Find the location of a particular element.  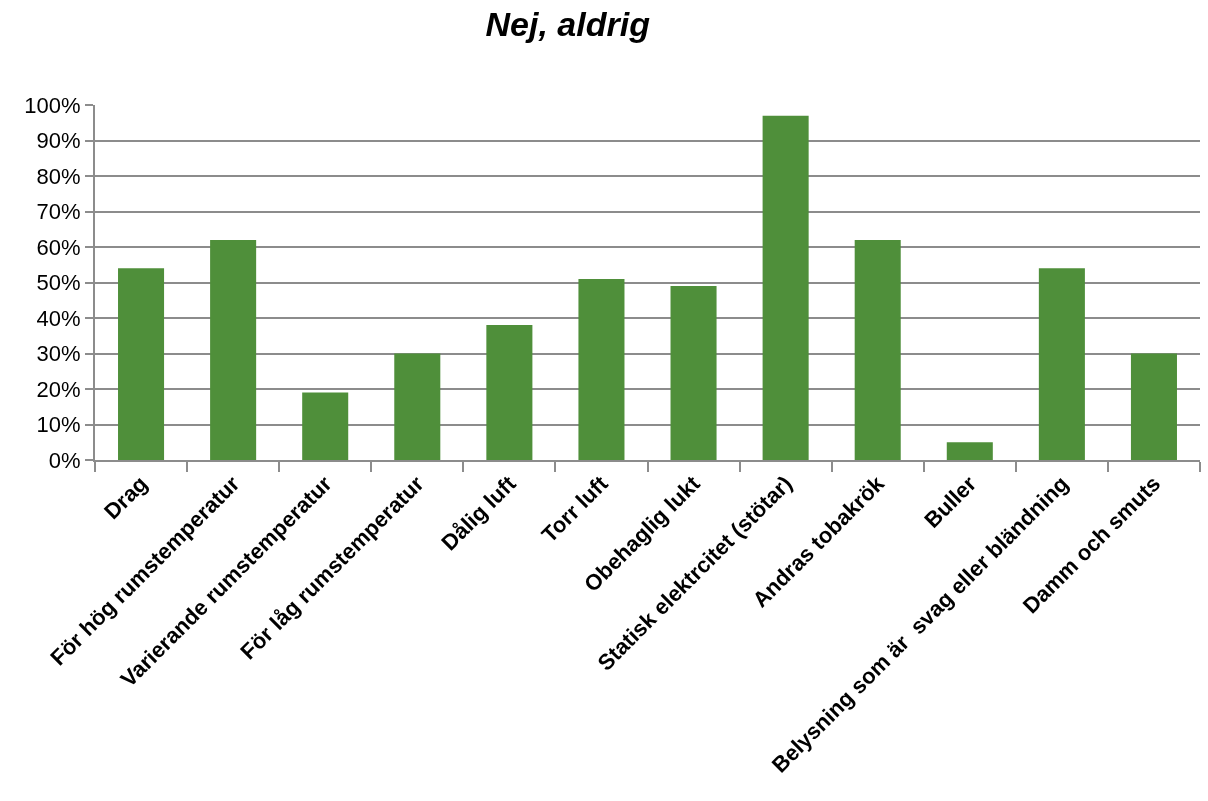

y-tick-label: 50% is located at coordinates (58, 283).